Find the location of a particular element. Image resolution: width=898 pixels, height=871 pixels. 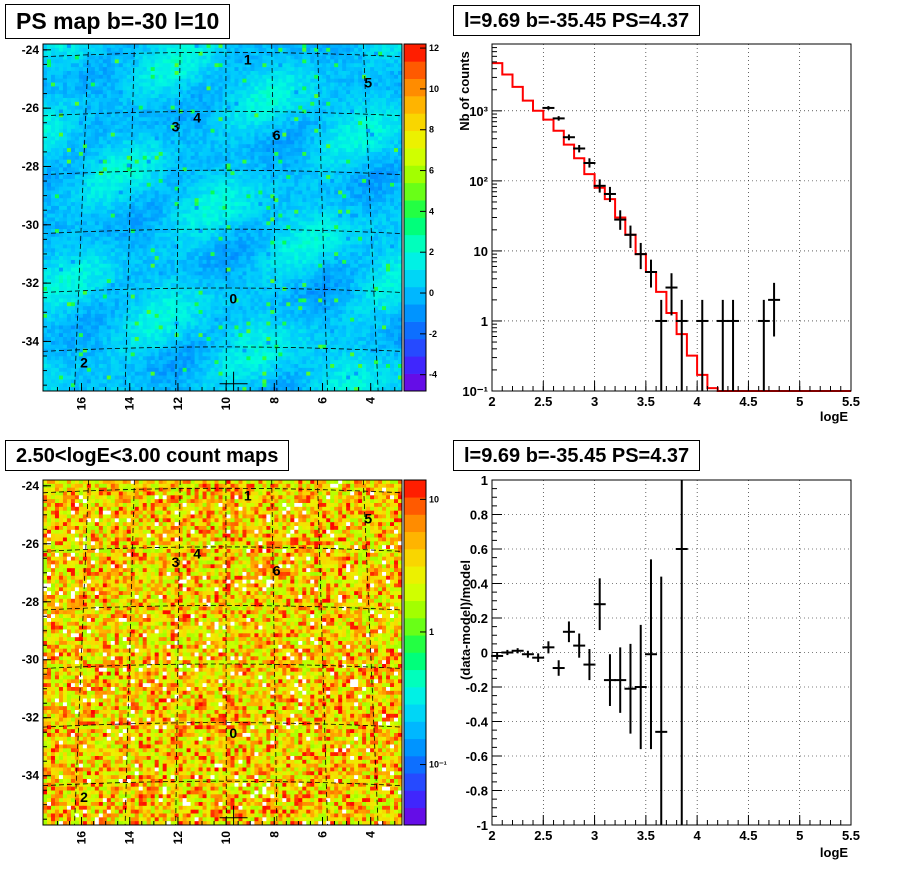

colorbar-tick-label: 12 is located at coordinates (434, 48).